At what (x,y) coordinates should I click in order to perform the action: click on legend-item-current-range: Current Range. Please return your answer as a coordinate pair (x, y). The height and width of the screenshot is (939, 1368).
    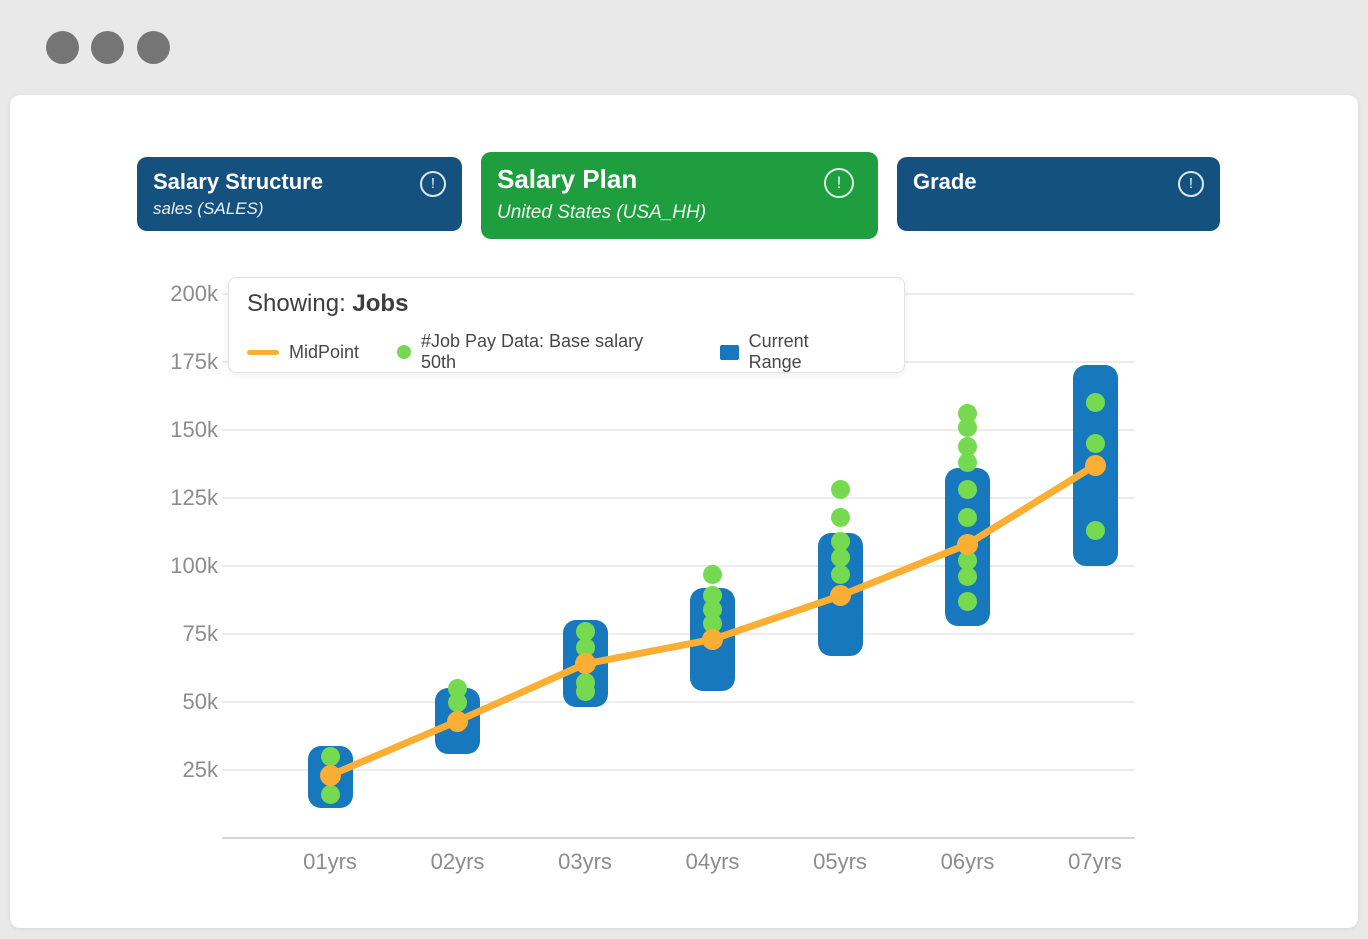
    Looking at the image, I should click on (792, 352).